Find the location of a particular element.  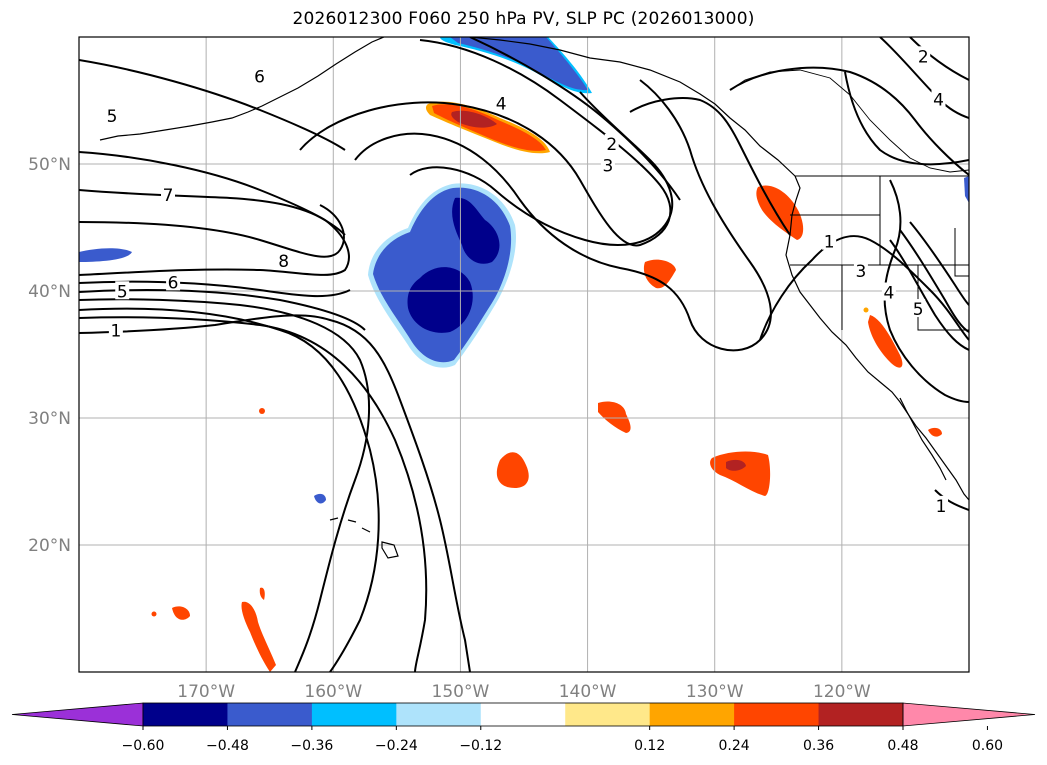

border-states is located at coordinates (879, 253).